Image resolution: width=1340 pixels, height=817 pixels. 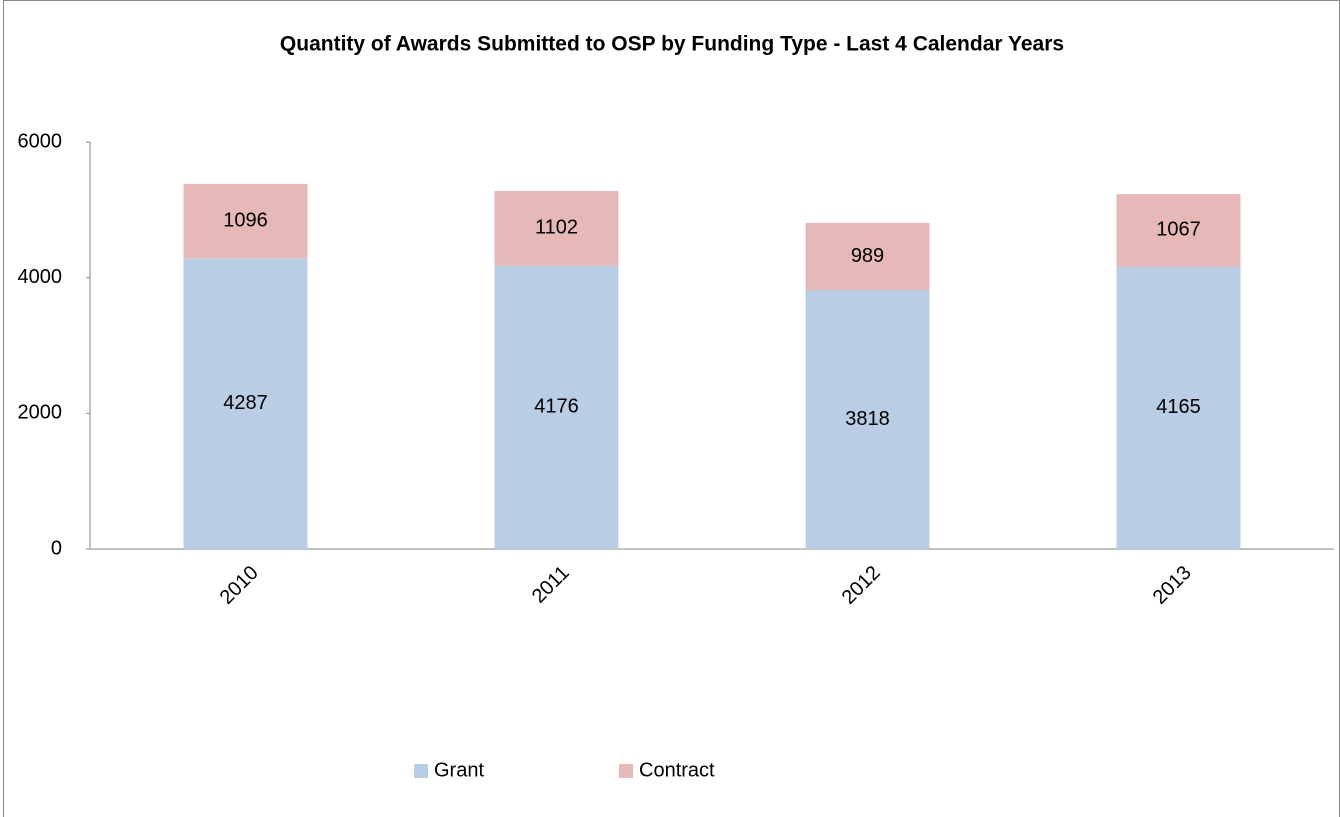 I want to click on y-tick-label: 2000, so click(x=40, y=413).